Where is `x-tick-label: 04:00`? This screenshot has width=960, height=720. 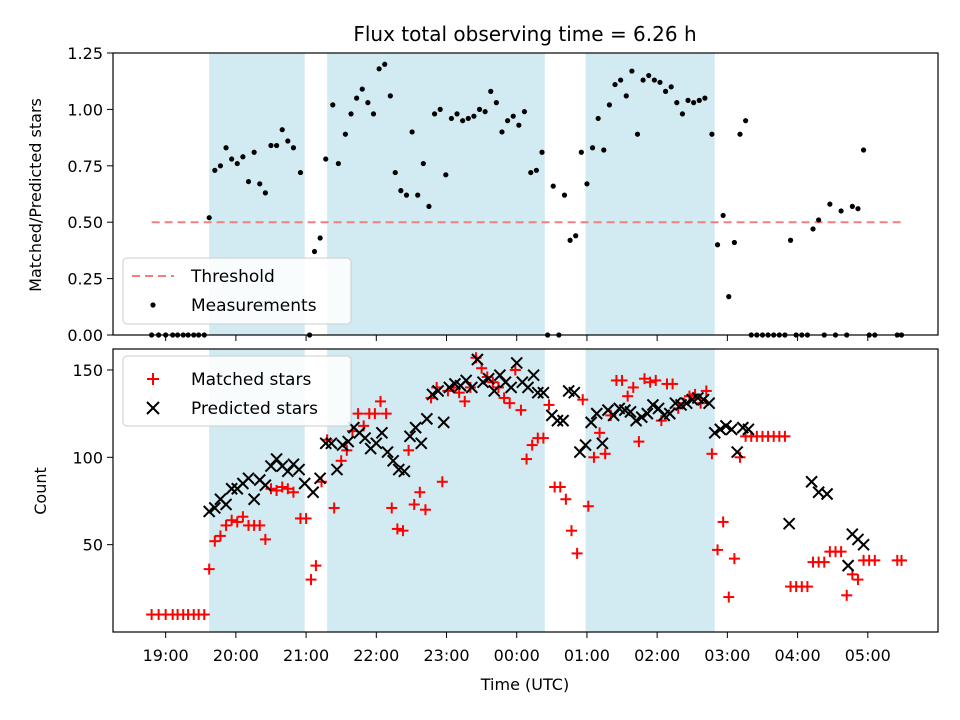 x-tick-label: 04:00 is located at coordinates (798, 655).